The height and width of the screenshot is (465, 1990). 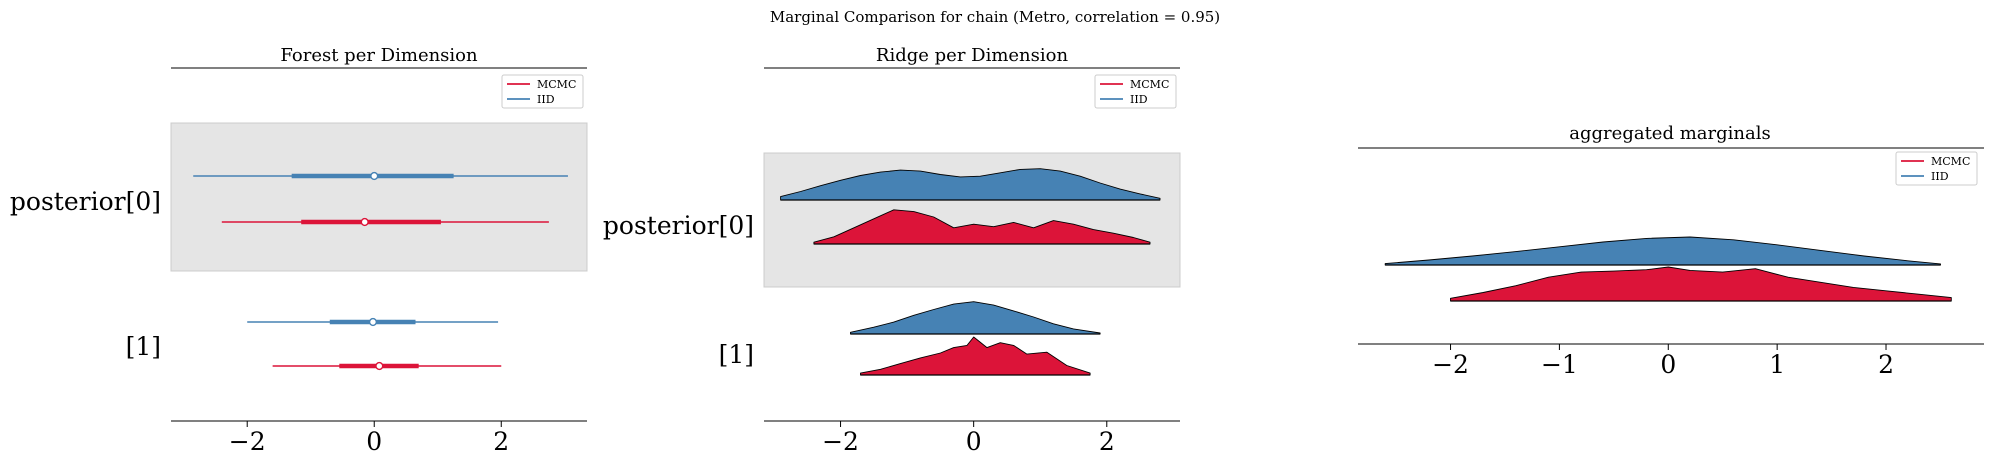 What do you see at coordinates (546, 99) in the screenshot?
I see `forest-legend-iid-label: IID` at bounding box center [546, 99].